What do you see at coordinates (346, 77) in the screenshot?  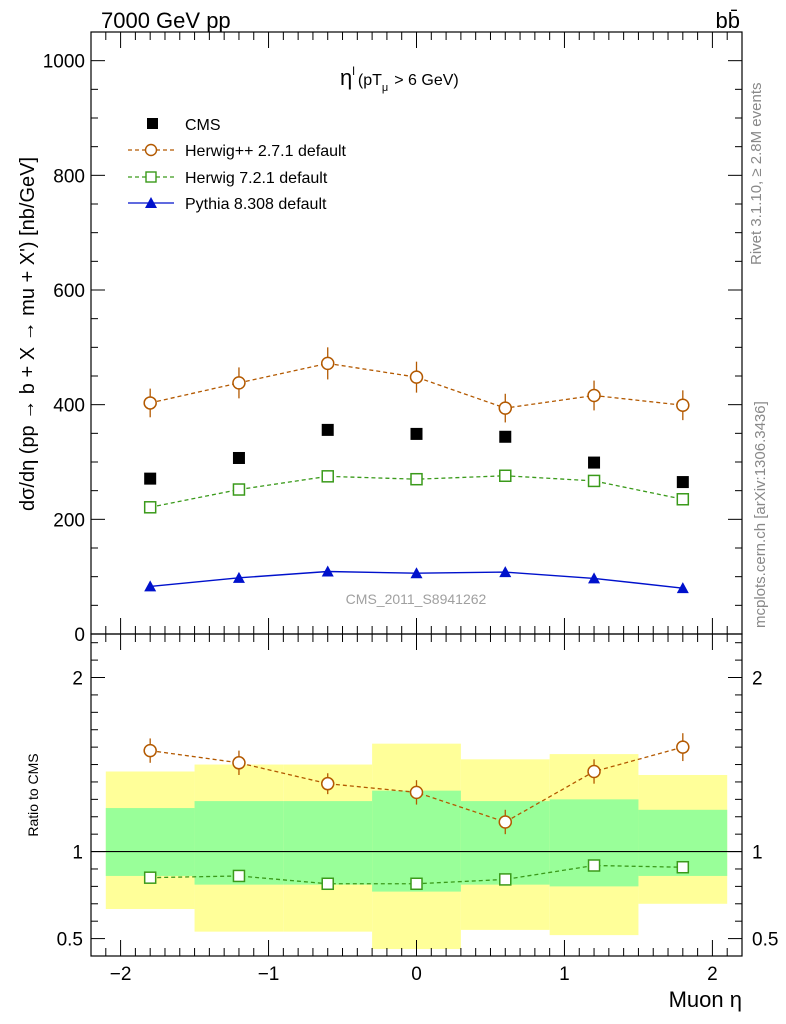 I see `main-title-eta: η` at bounding box center [346, 77].